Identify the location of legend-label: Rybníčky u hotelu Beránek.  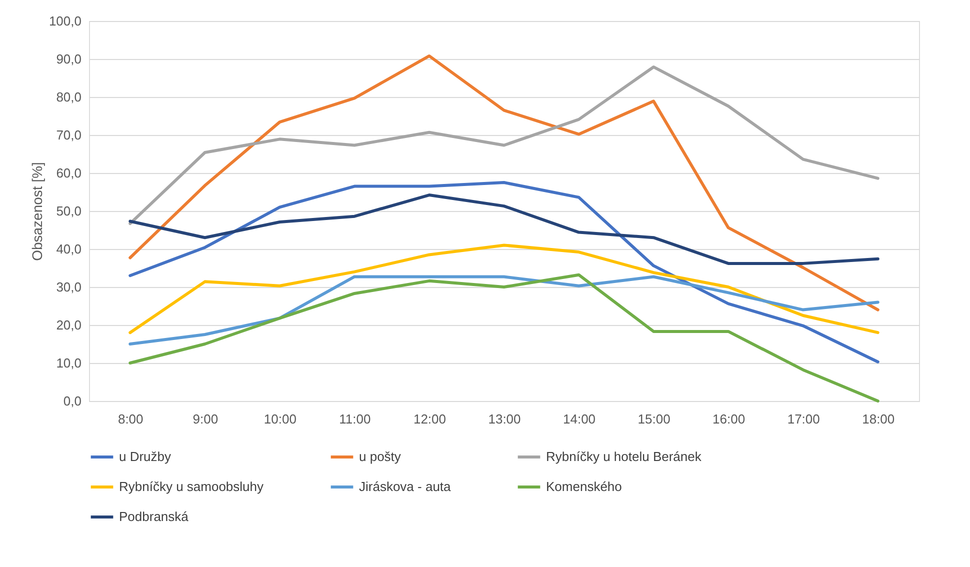
(624, 456).